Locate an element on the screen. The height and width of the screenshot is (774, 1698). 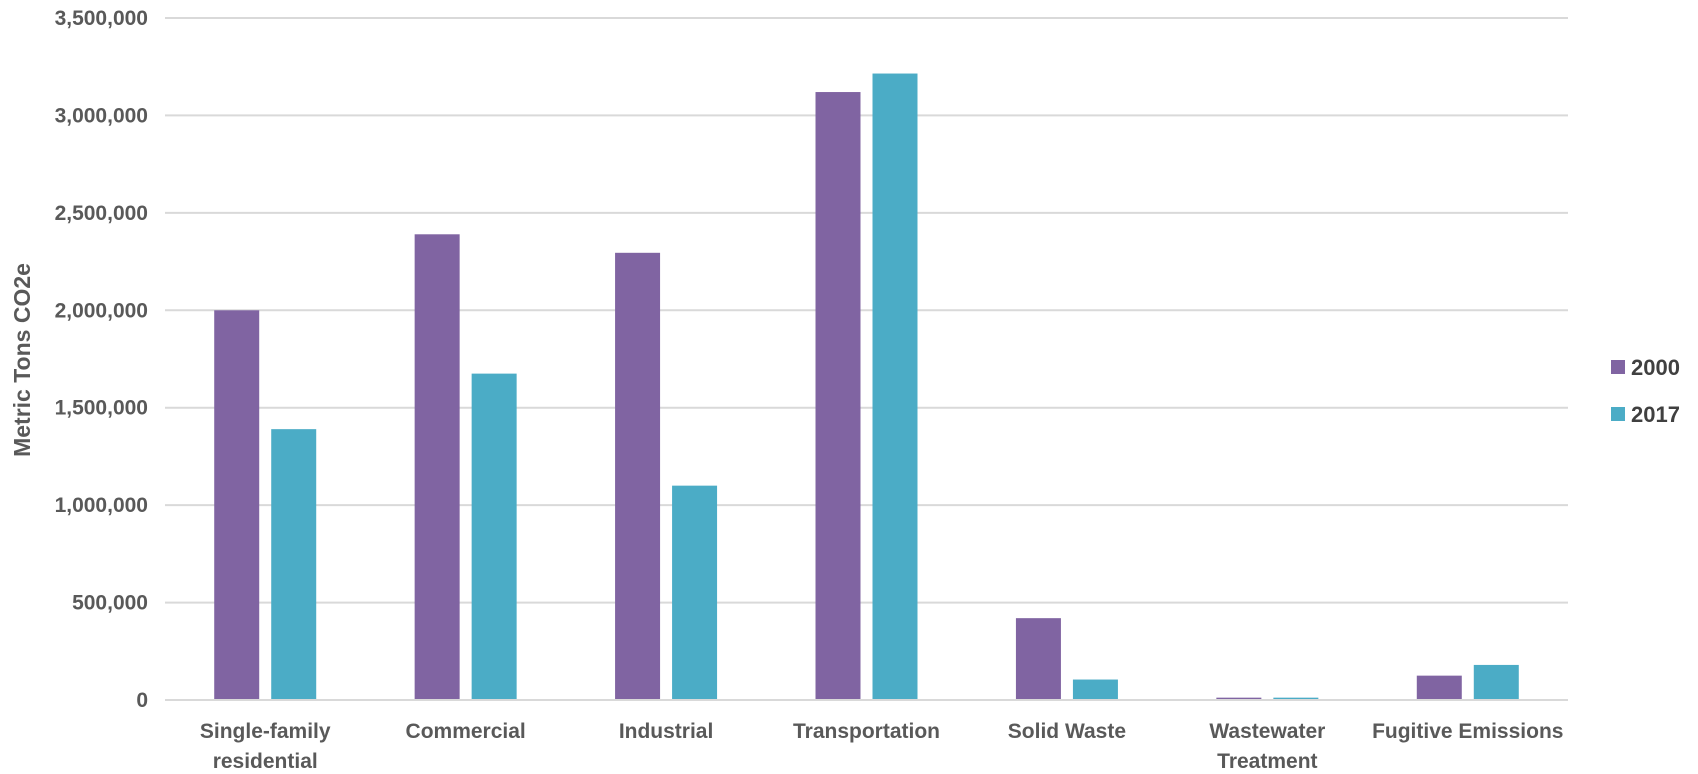
y-tick-label: 2,500,000 is located at coordinates (101, 213).